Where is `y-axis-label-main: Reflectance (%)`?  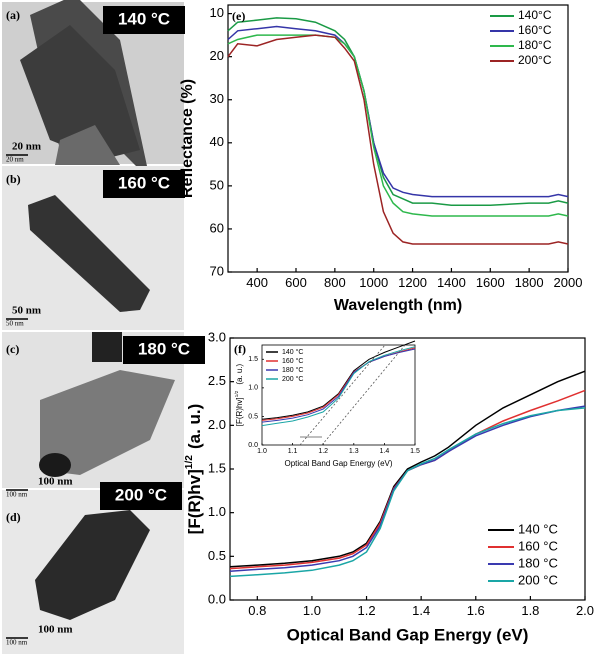
y-axis-label-main: Reflectance (%) is located at coordinates (187, 138).